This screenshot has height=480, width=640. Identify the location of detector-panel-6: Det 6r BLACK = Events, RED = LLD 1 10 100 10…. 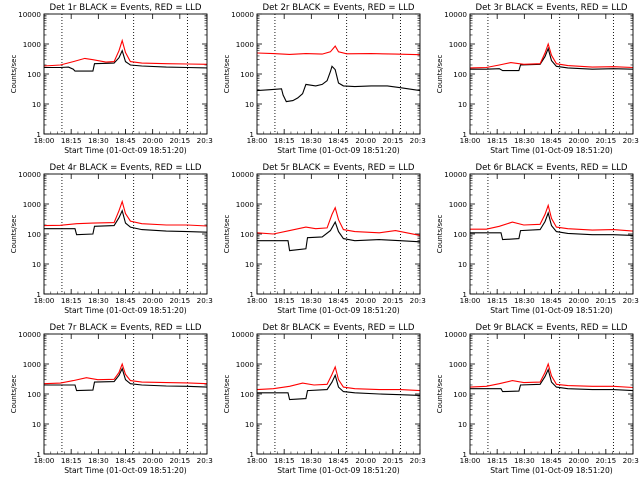
(532, 240).